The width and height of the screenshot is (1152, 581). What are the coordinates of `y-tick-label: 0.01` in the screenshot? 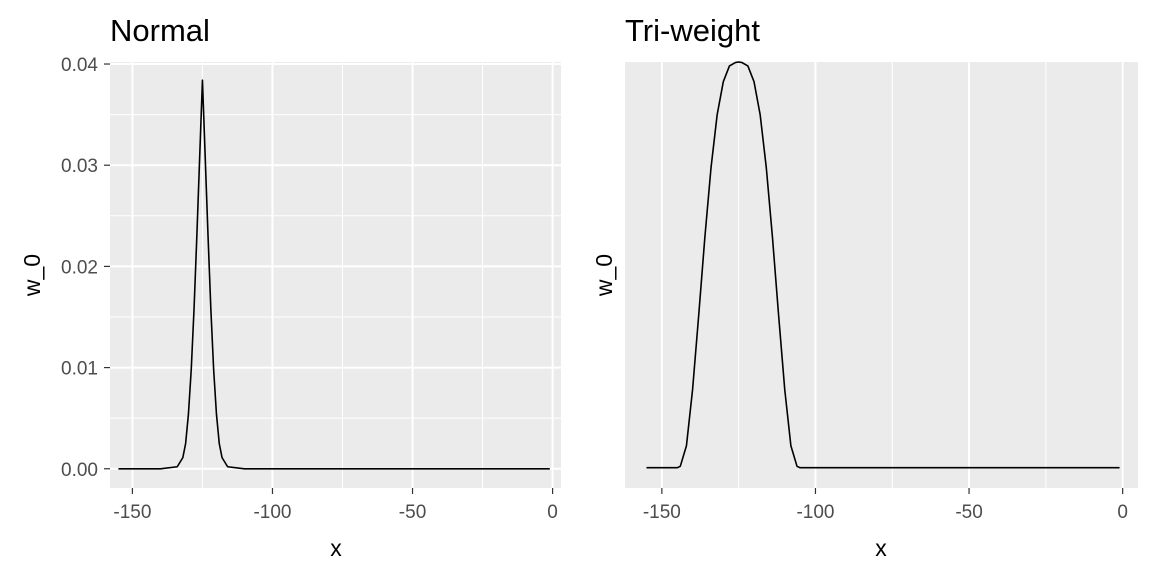 It's located at (79, 369).